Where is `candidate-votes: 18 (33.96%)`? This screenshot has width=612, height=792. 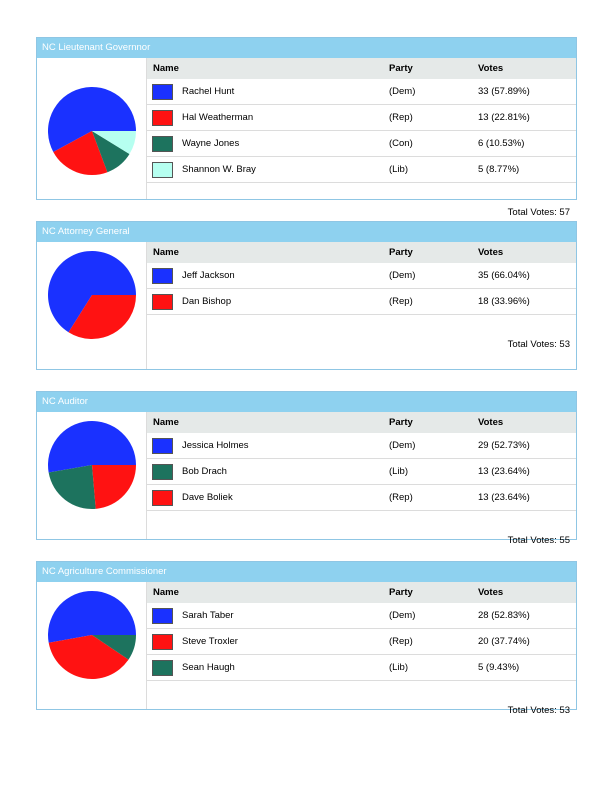
candidate-votes: 18 (33.96%) is located at coordinates (504, 301).